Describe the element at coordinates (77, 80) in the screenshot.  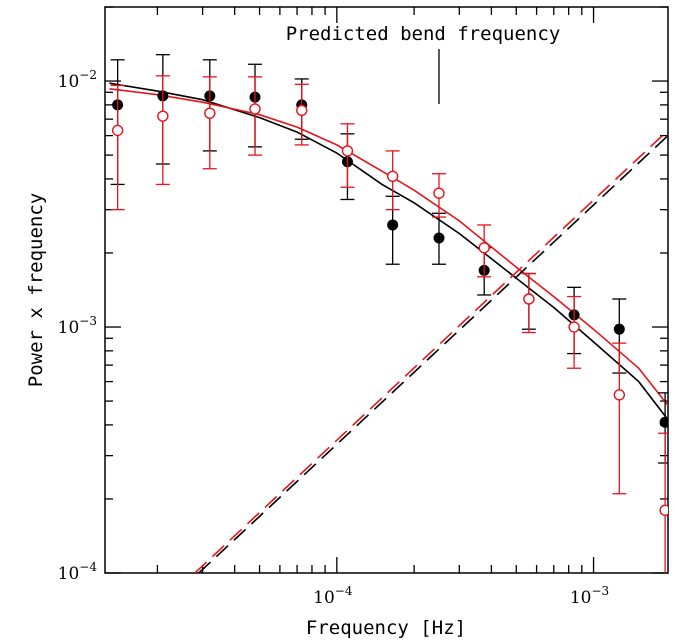
I see `y-tick-label: 10⁻²` at that location.